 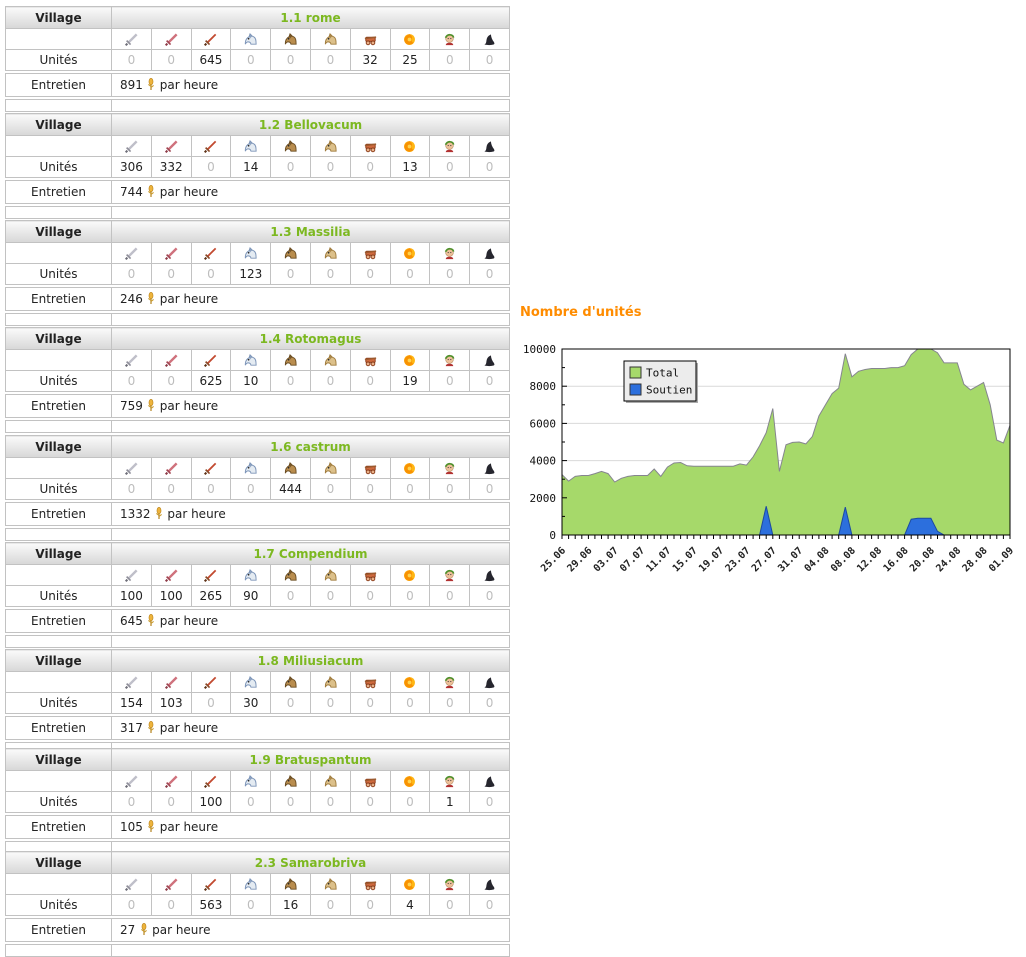 What do you see at coordinates (251, 274) in the screenshot?
I see `unit-count: 123` at bounding box center [251, 274].